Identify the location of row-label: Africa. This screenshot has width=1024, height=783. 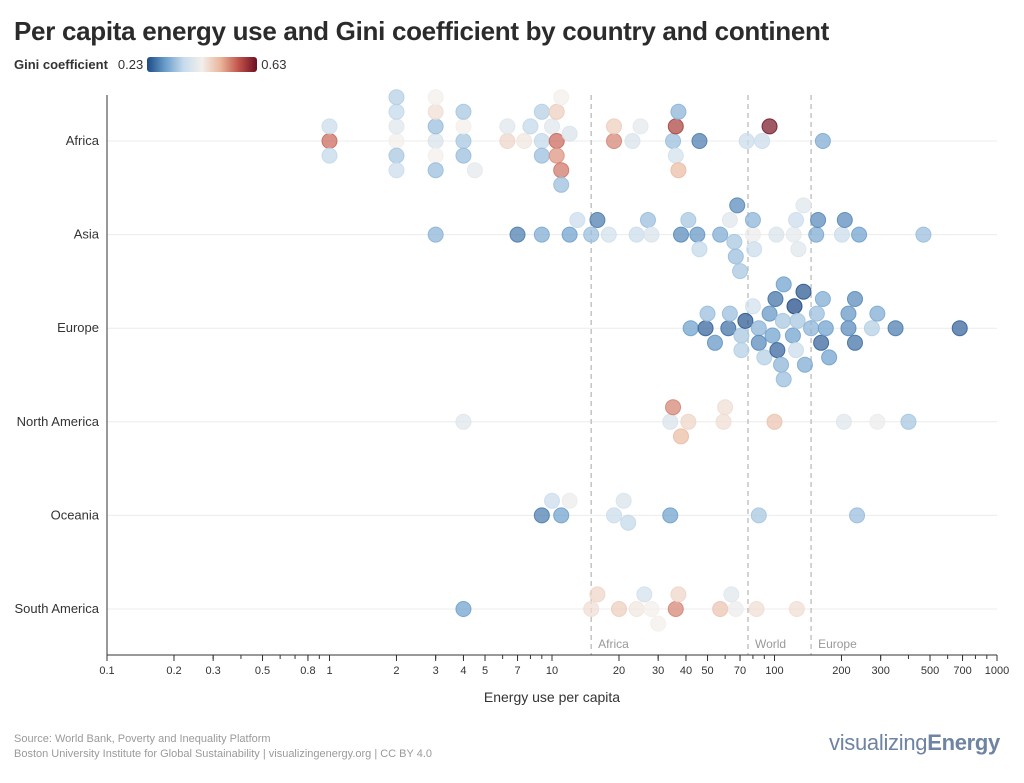
(83, 140).